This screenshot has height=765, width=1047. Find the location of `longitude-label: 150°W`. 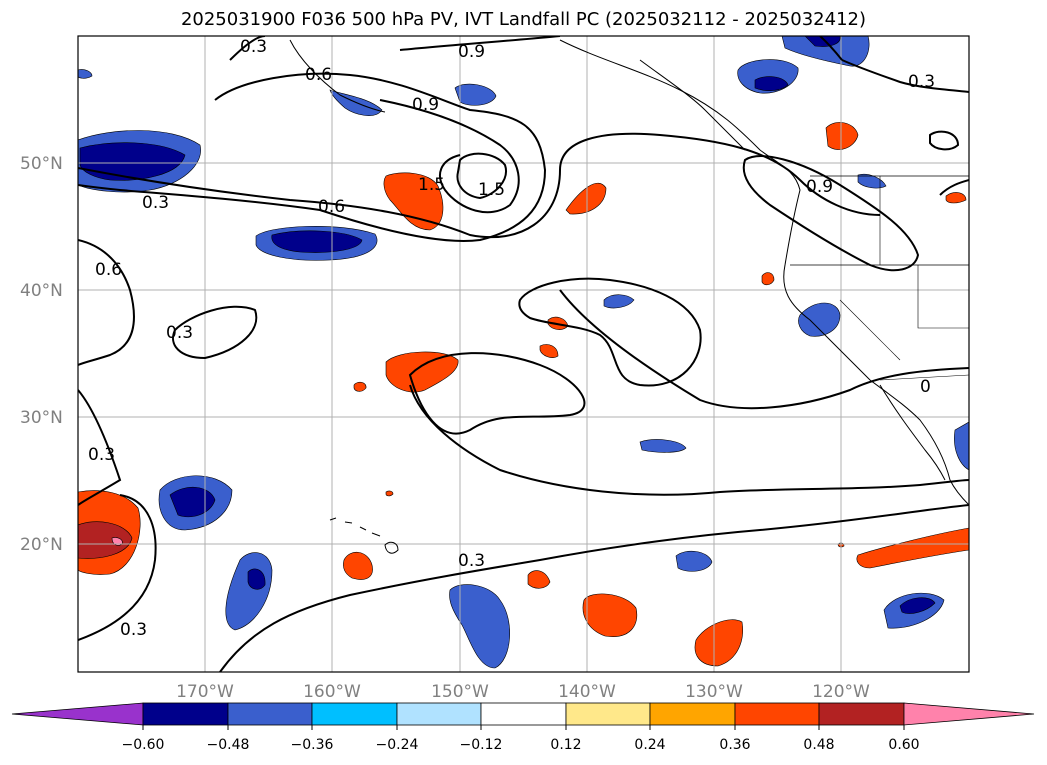

longitude-label: 150°W is located at coordinates (460, 692).